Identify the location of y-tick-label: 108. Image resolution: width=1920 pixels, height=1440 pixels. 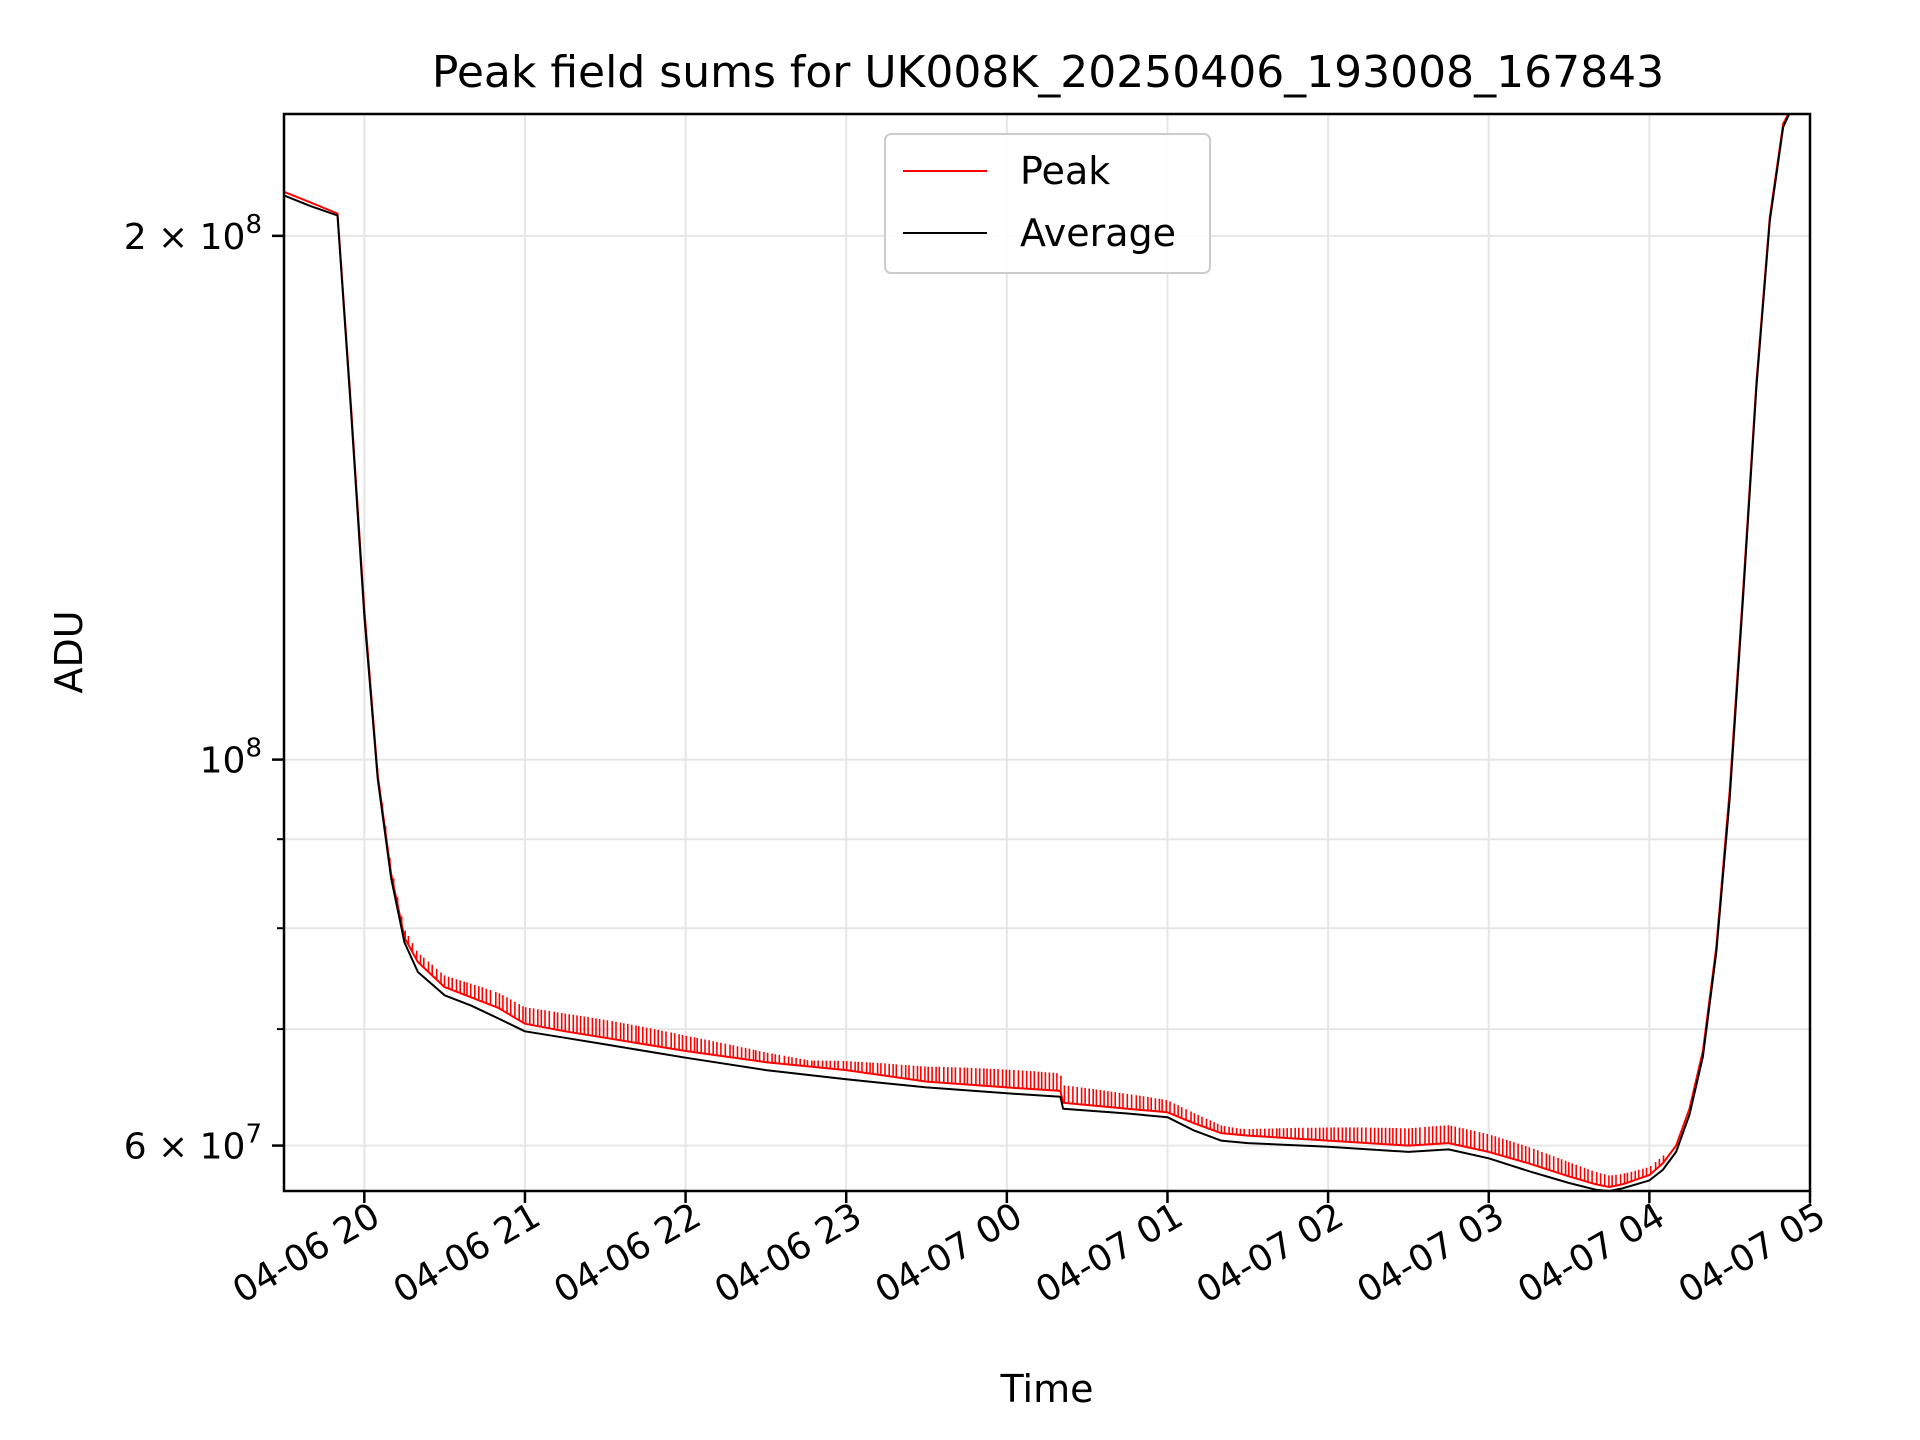
(231, 758).